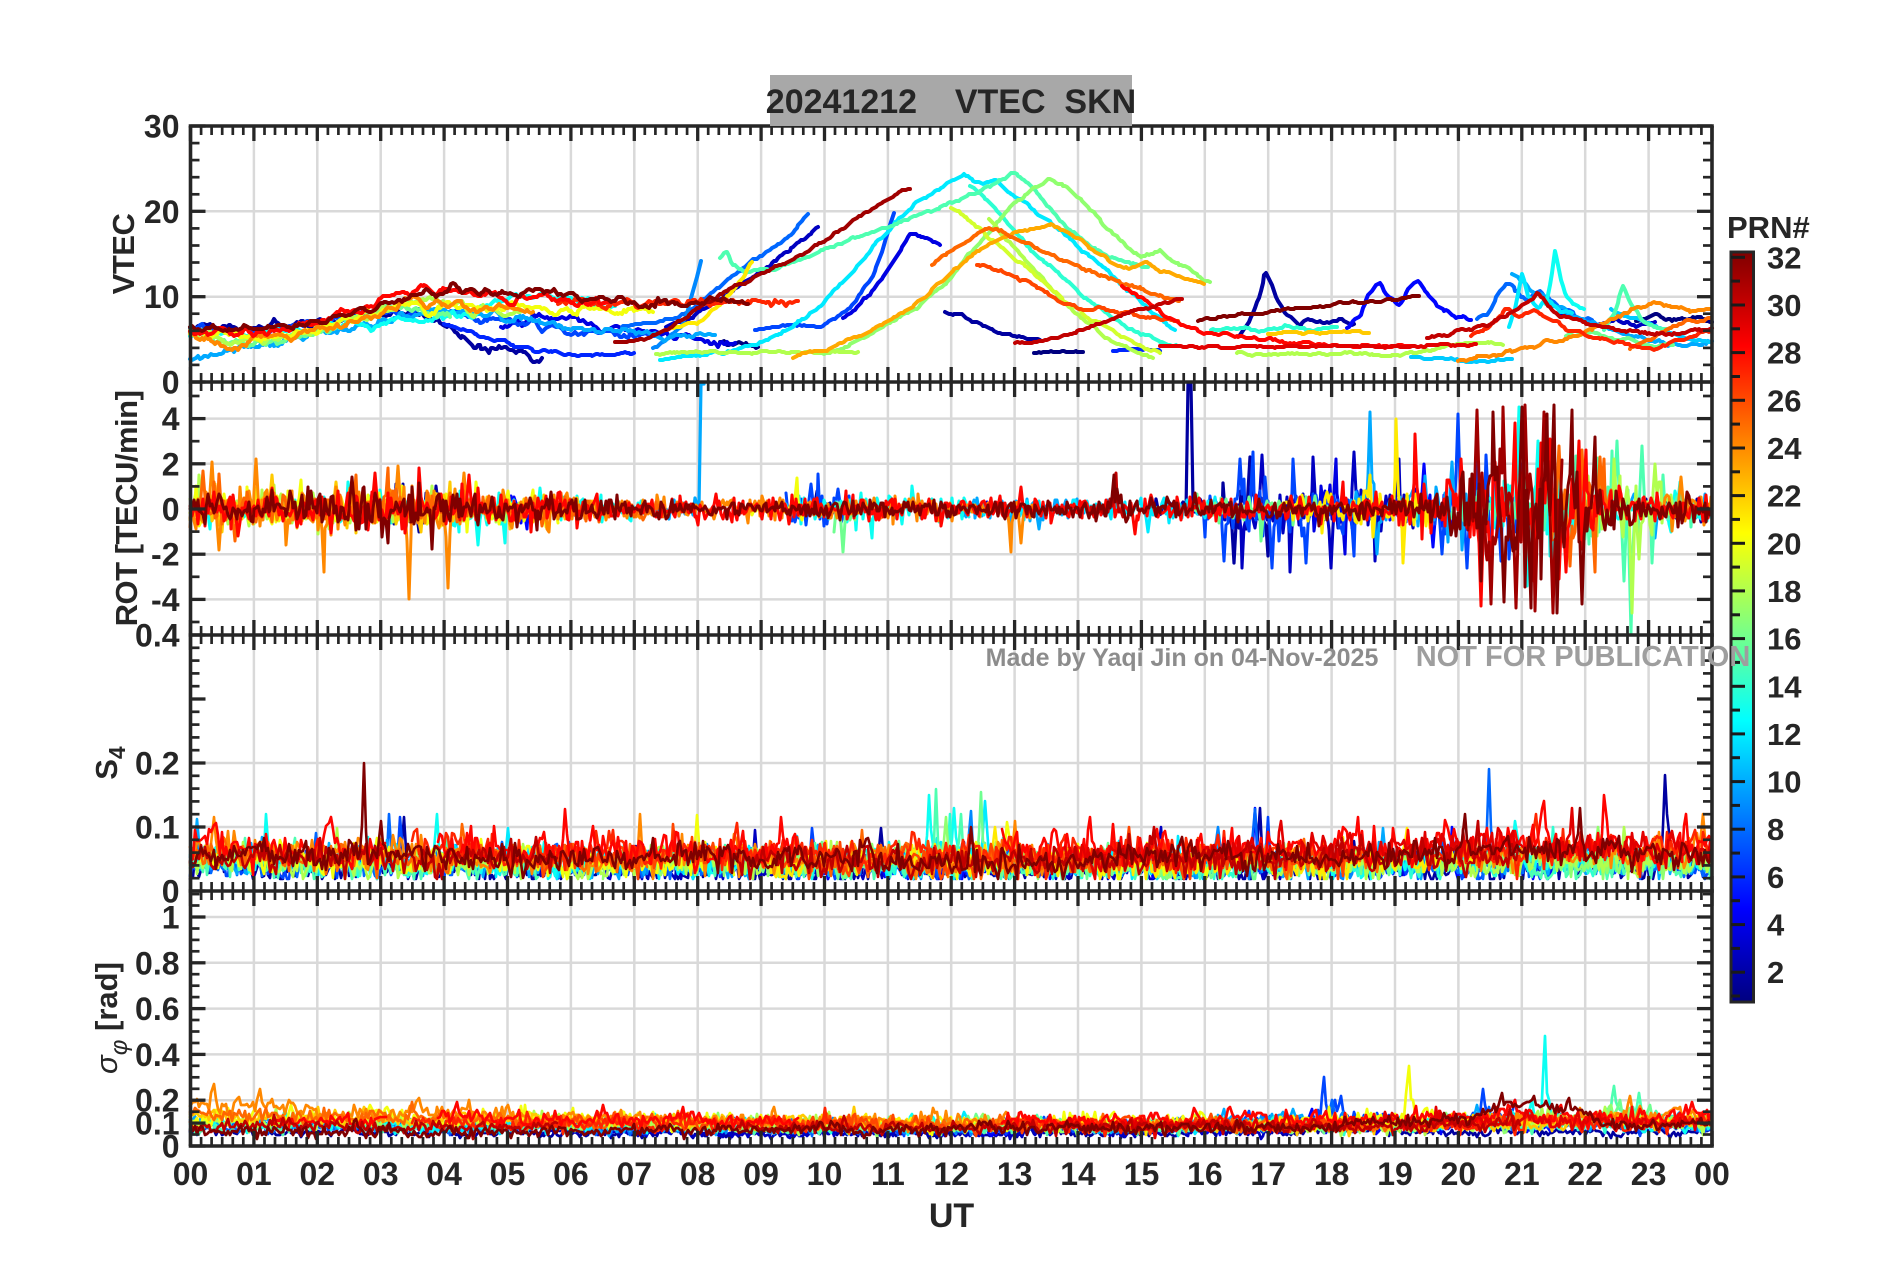 The image size is (1902, 1272). I want to click on svg-text: 08, so click(698, 1174).